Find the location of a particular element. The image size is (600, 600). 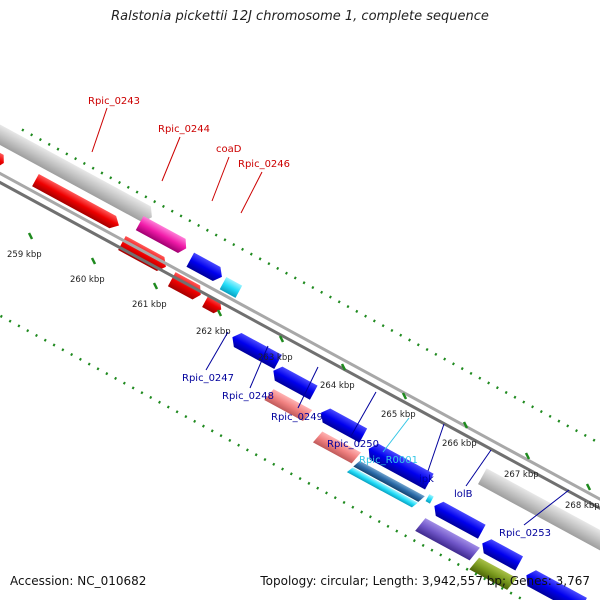

tick-label: 265 kbp is located at coordinates (398, 415).